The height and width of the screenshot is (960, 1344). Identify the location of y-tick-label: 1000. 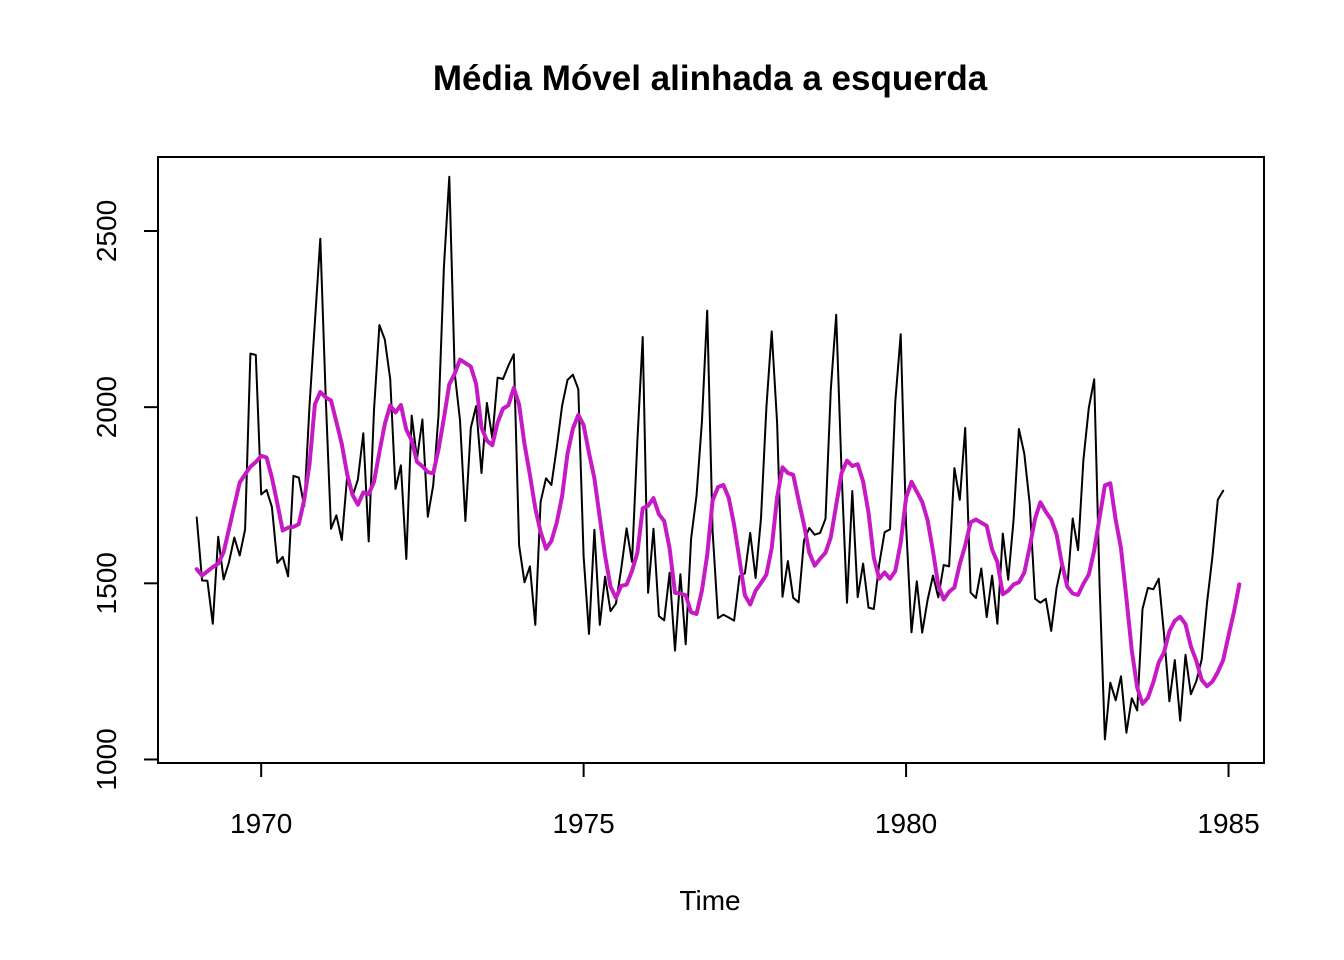
(106, 759).